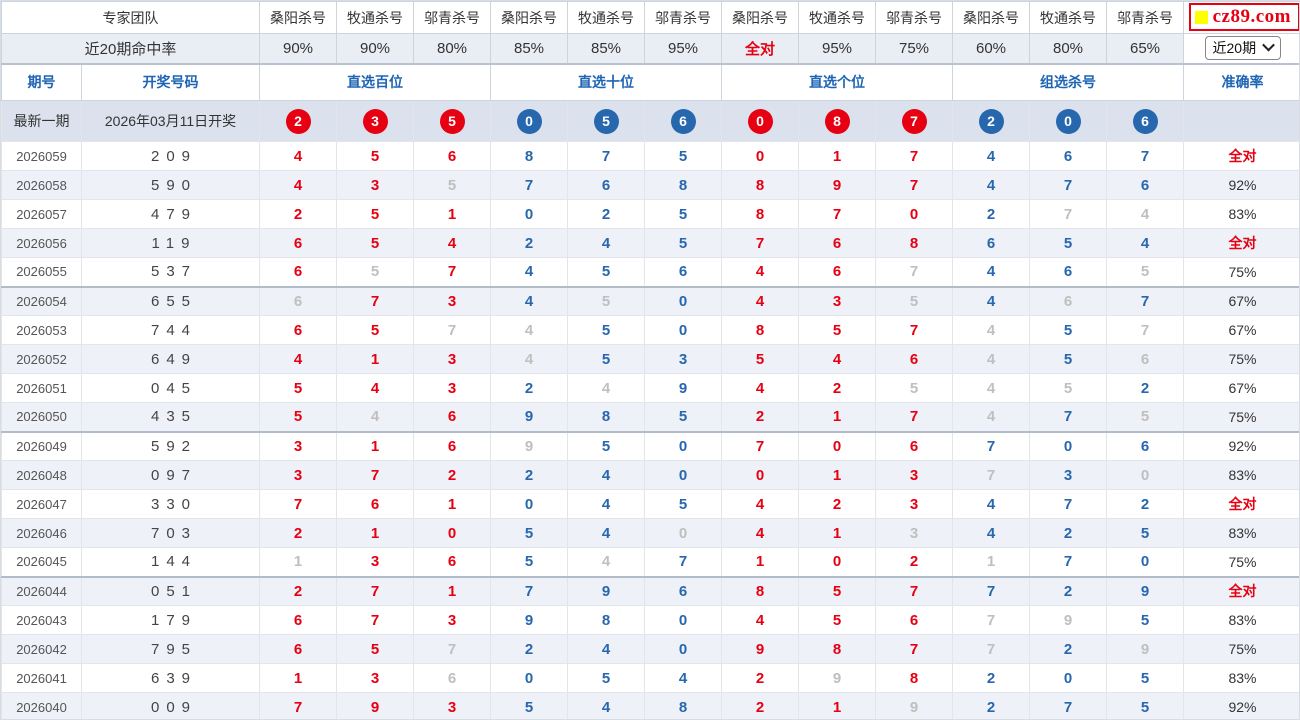 The height and width of the screenshot is (720, 1300). Describe the element at coordinates (170, 272) in the screenshot. I see `draw-numbers-cell: 537` at that location.